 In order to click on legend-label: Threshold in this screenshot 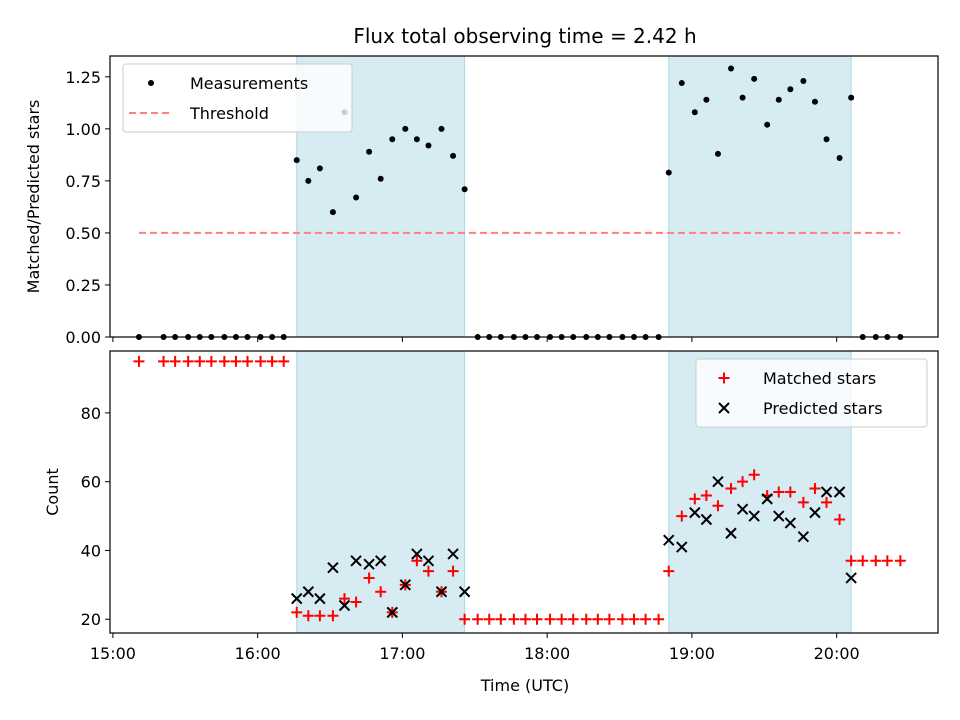, I will do `click(229, 113)`.